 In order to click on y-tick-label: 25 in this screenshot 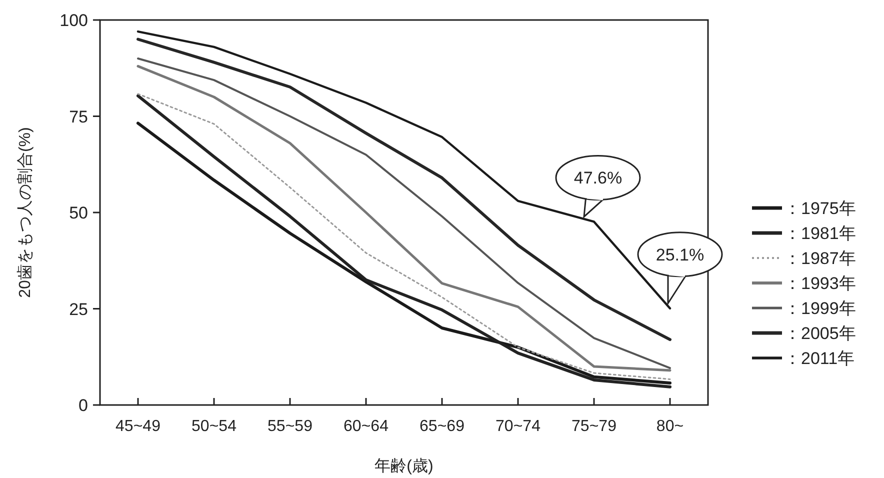, I will do `click(78, 309)`.